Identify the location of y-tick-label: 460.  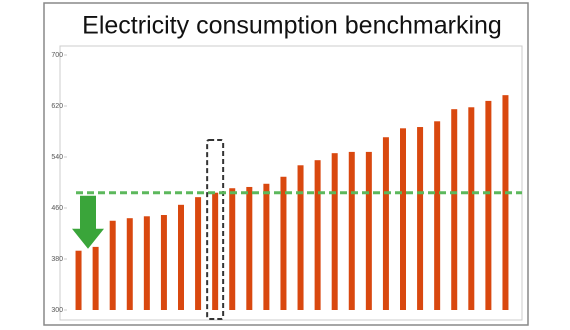
(57, 208).